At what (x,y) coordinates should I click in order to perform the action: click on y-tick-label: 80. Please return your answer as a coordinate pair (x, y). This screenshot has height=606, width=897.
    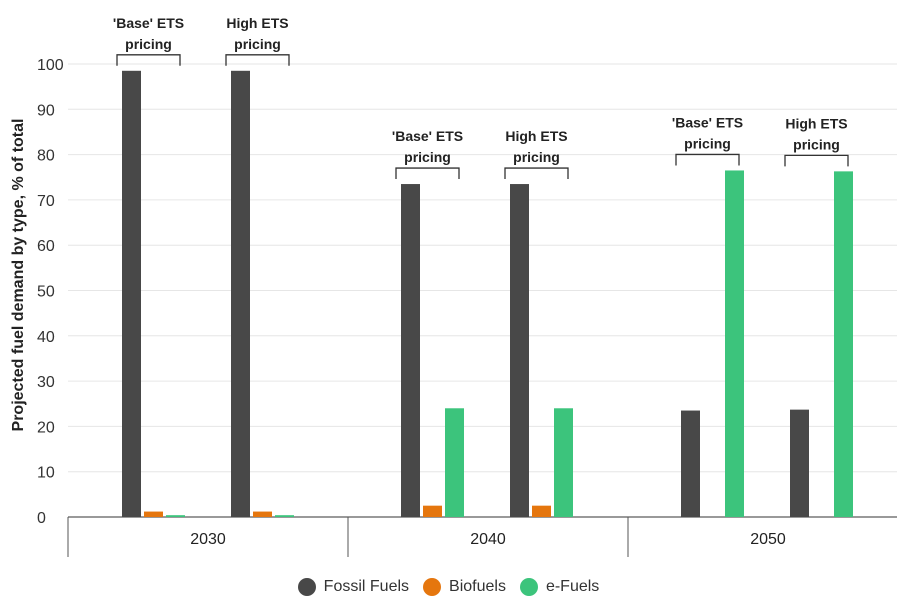
    Looking at the image, I should click on (46, 156).